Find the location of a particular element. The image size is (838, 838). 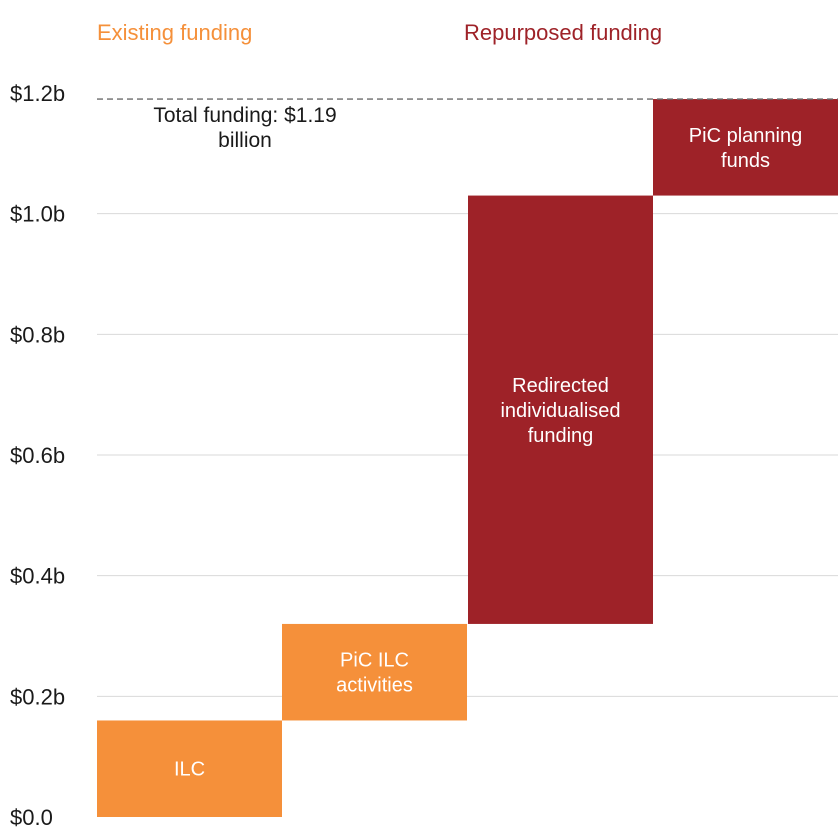

bar-label-0: ILC is located at coordinates (189, 770).